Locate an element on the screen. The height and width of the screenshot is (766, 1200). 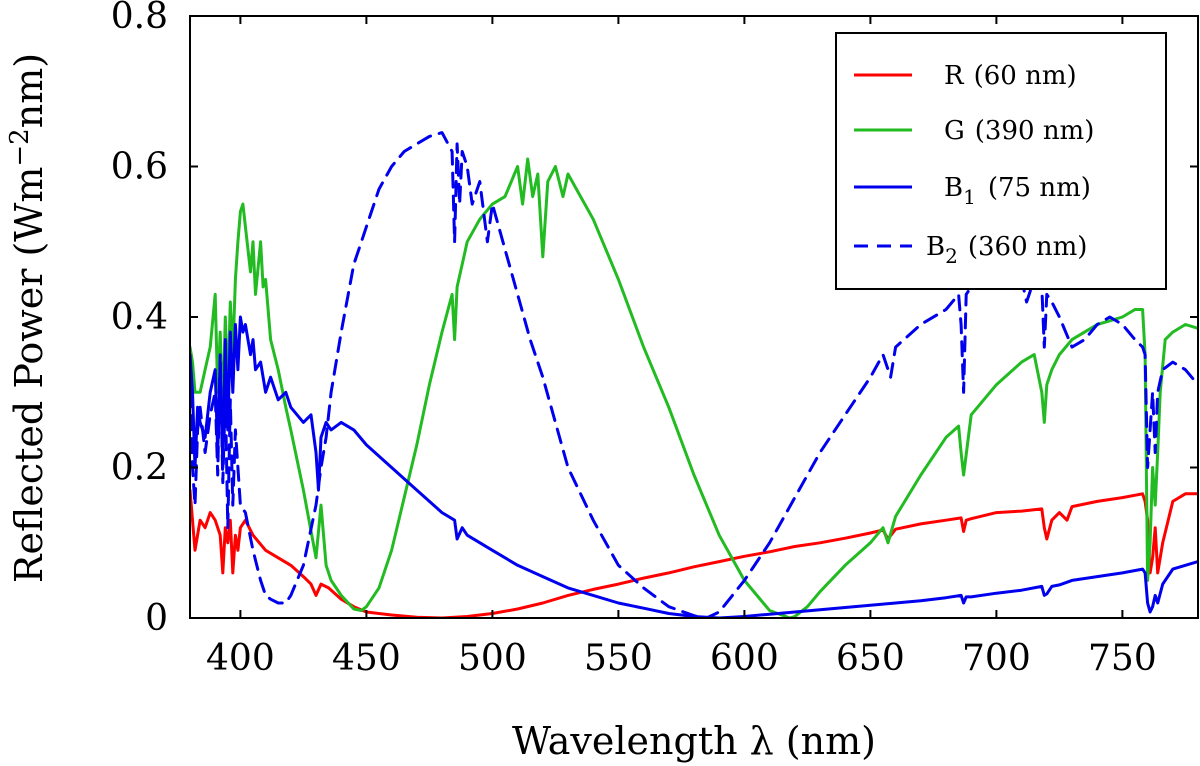
legend-label-g-tail: (390 nm) is located at coordinates (1035, 131).